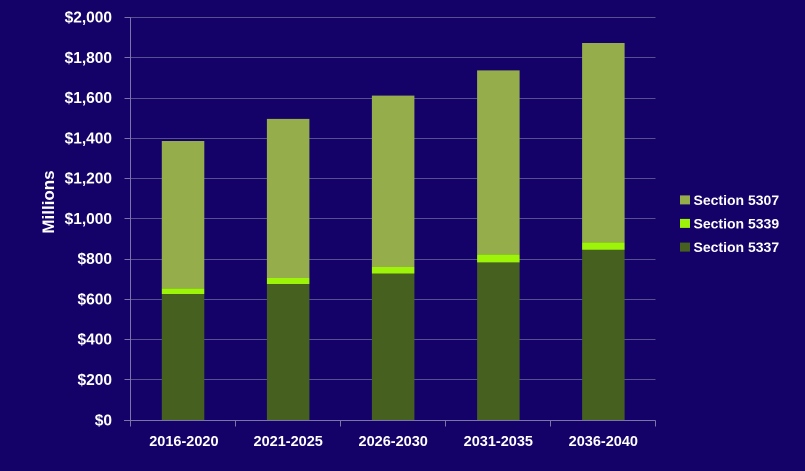 The height and width of the screenshot is (471, 805). I want to click on svg-text: $1,800, so click(88, 58).